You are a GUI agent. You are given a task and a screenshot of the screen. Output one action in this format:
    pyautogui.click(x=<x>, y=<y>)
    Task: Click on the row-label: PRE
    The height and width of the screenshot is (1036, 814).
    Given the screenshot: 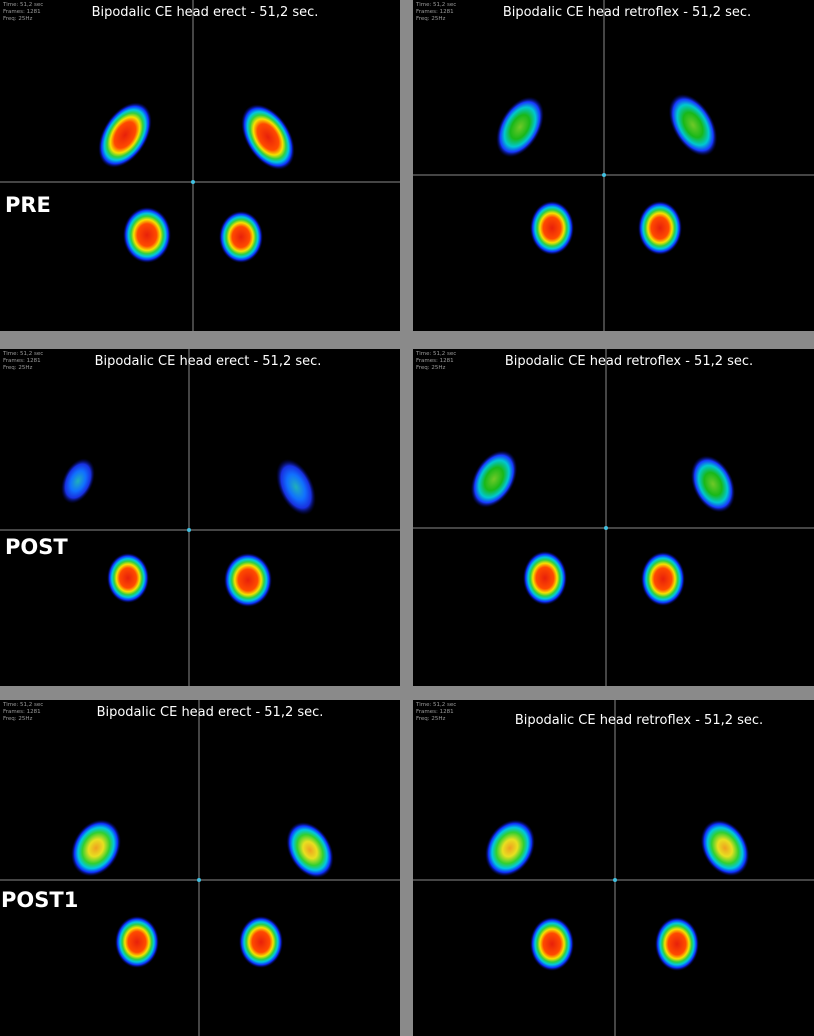 What is the action you would take?
    pyautogui.click(x=28, y=205)
    